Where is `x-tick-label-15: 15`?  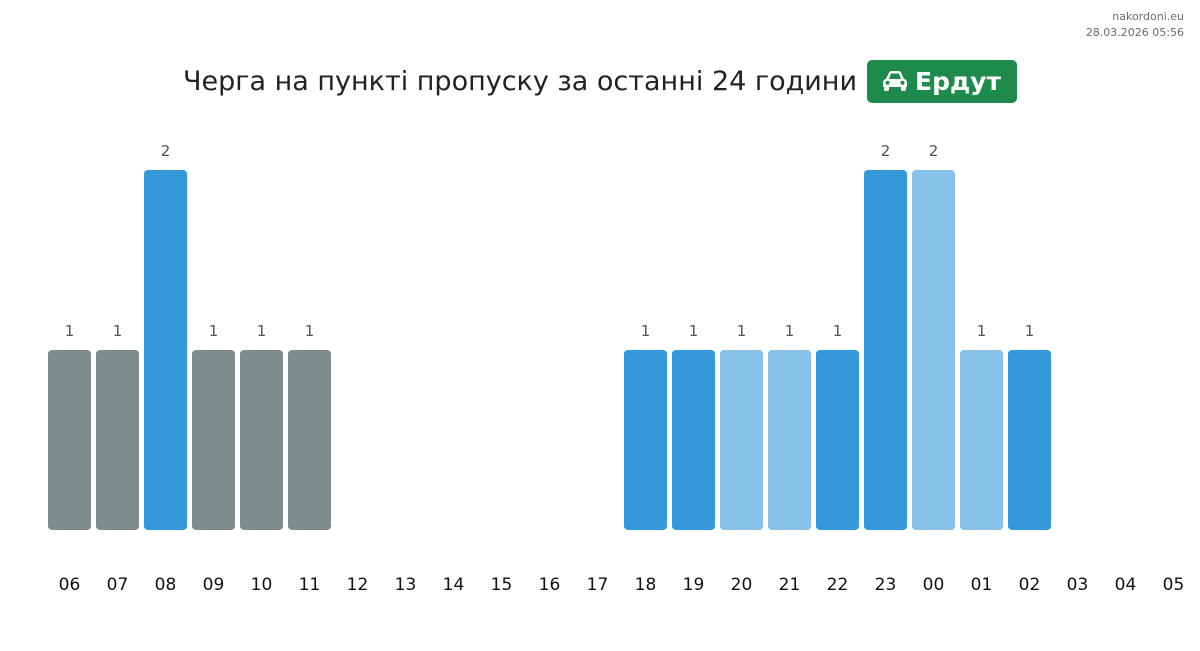 x-tick-label-15: 15 is located at coordinates (502, 585).